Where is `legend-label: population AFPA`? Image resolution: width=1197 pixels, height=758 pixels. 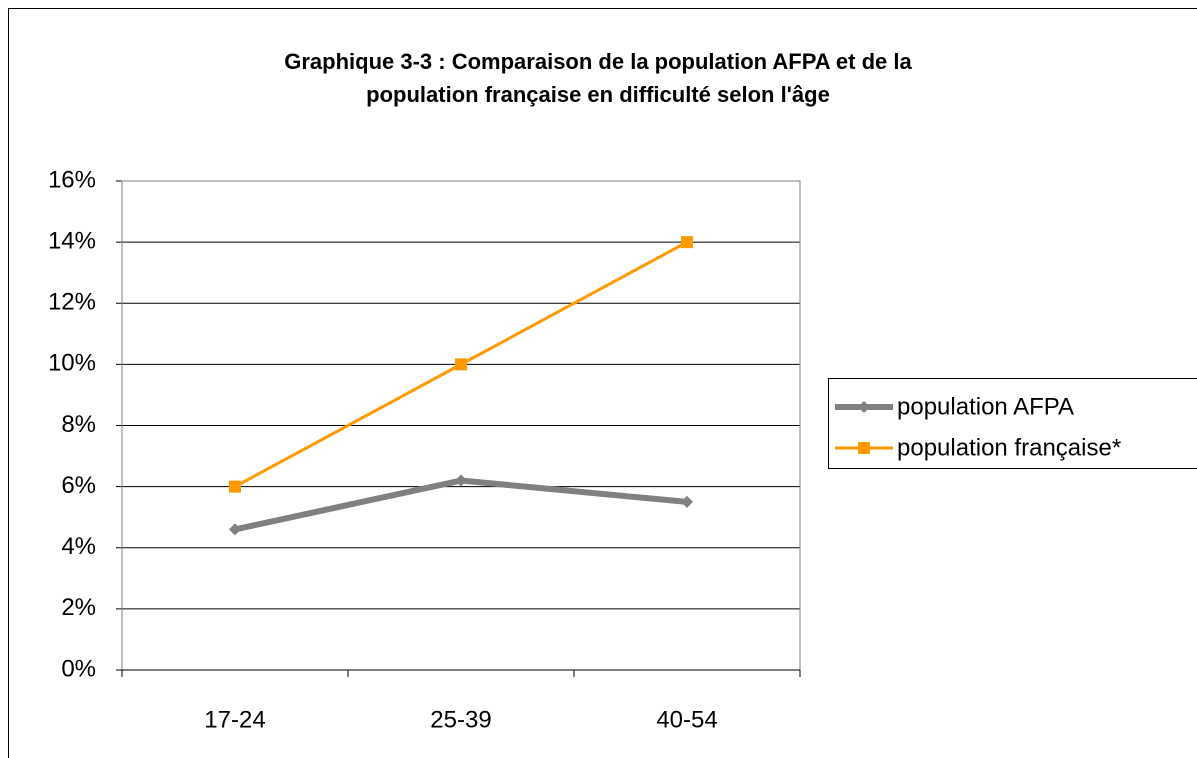
legend-label: population AFPA is located at coordinates (985, 406).